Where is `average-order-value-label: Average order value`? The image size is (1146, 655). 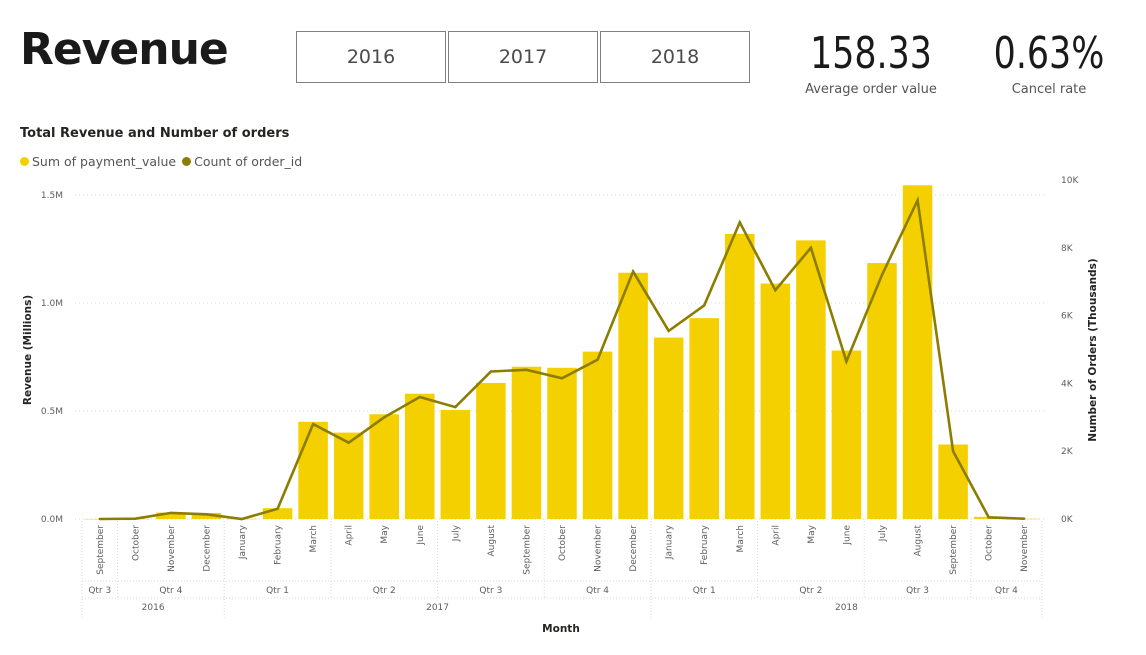
average-order-value-label: Average order value is located at coordinates (871, 89).